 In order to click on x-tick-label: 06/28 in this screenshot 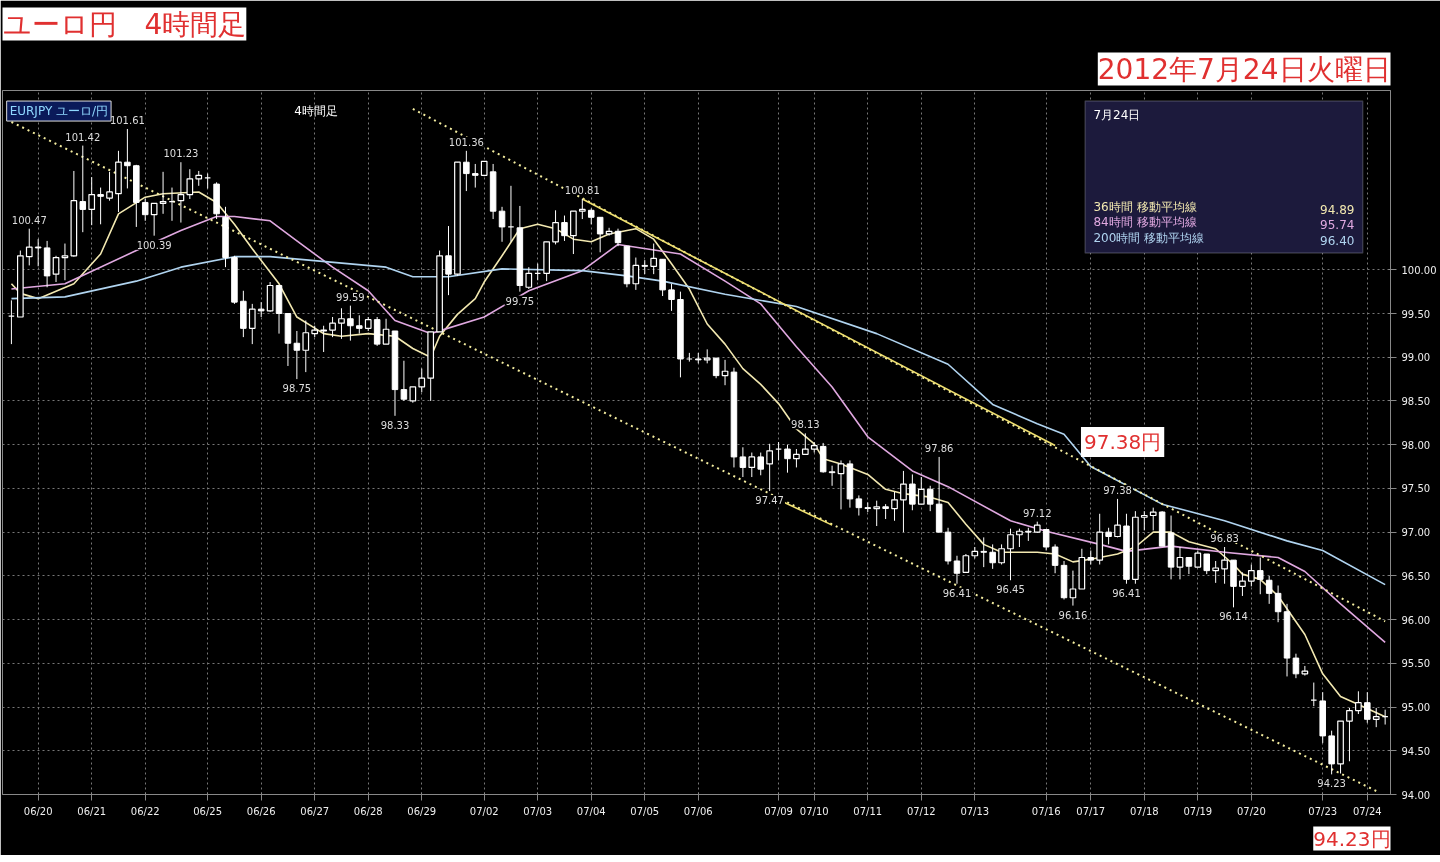, I will do `click(368, 811)`.